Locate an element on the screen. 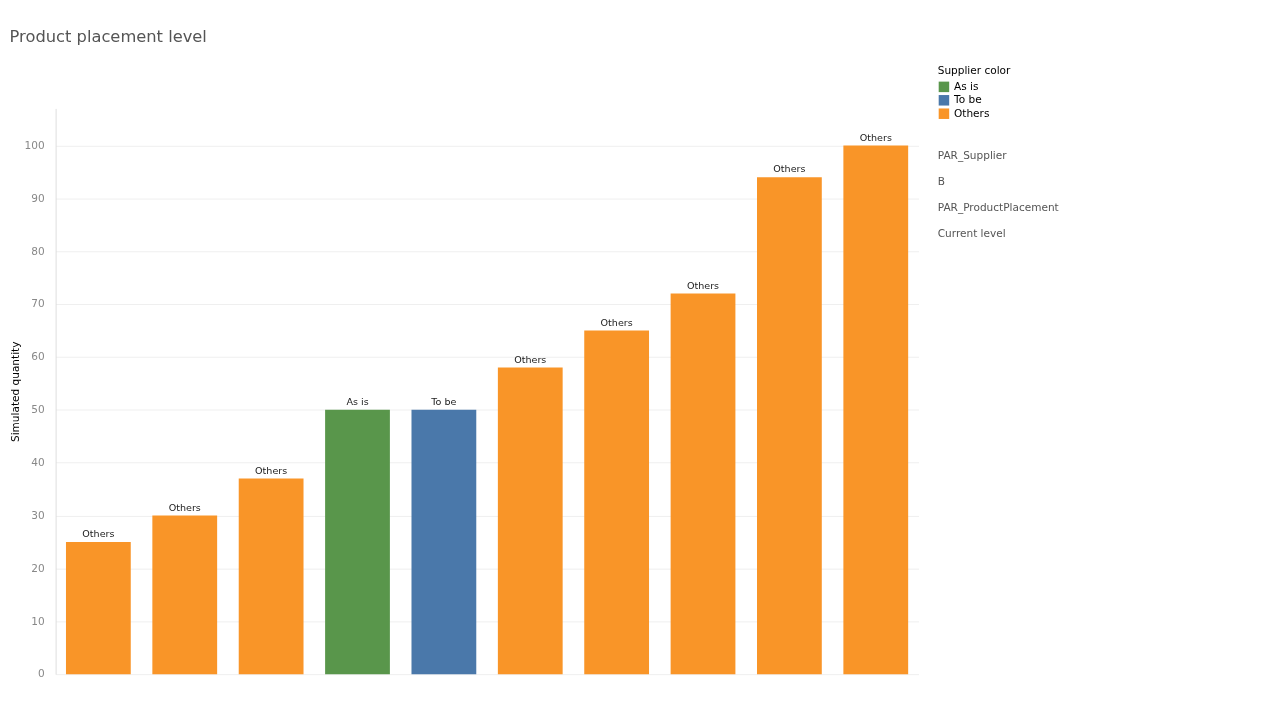  y-tick-label: 90 is located at coordinates (38, 197).